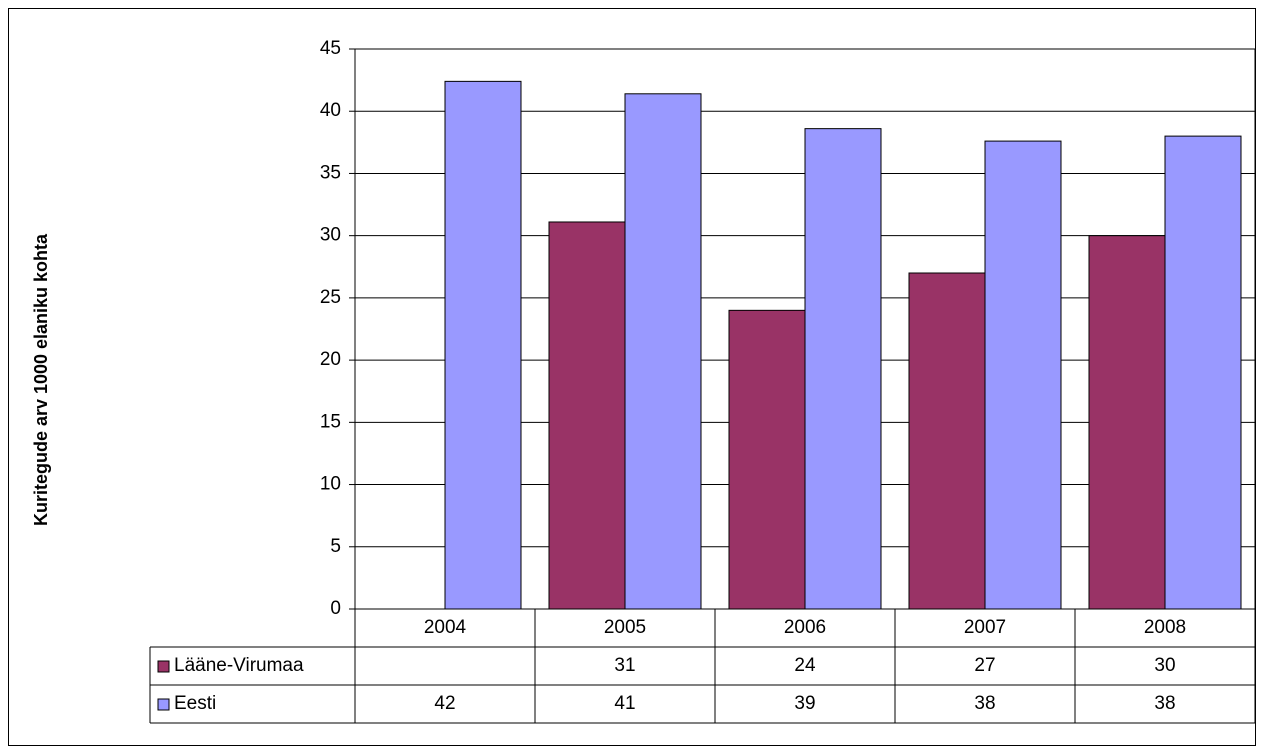 The image size is (1262, 754). I want to click on y-tick-label: 5, so click(335, 546).